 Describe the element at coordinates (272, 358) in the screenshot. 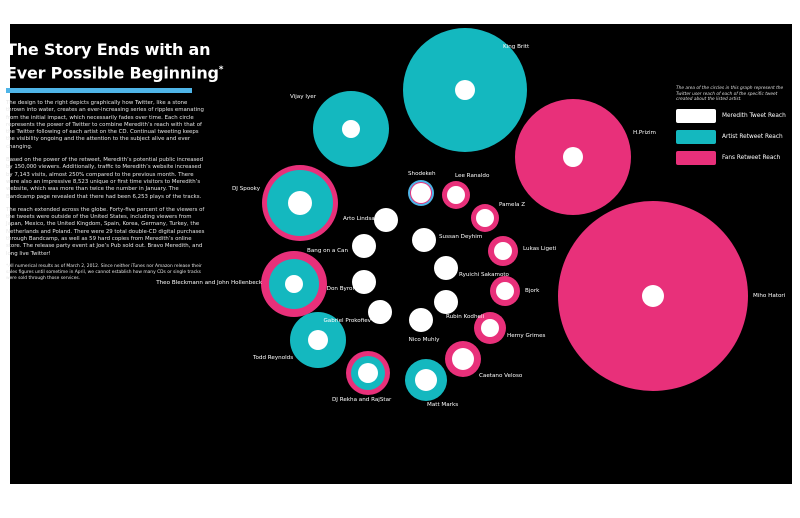

I see `artist-label: Todd Reynolds` at that location.